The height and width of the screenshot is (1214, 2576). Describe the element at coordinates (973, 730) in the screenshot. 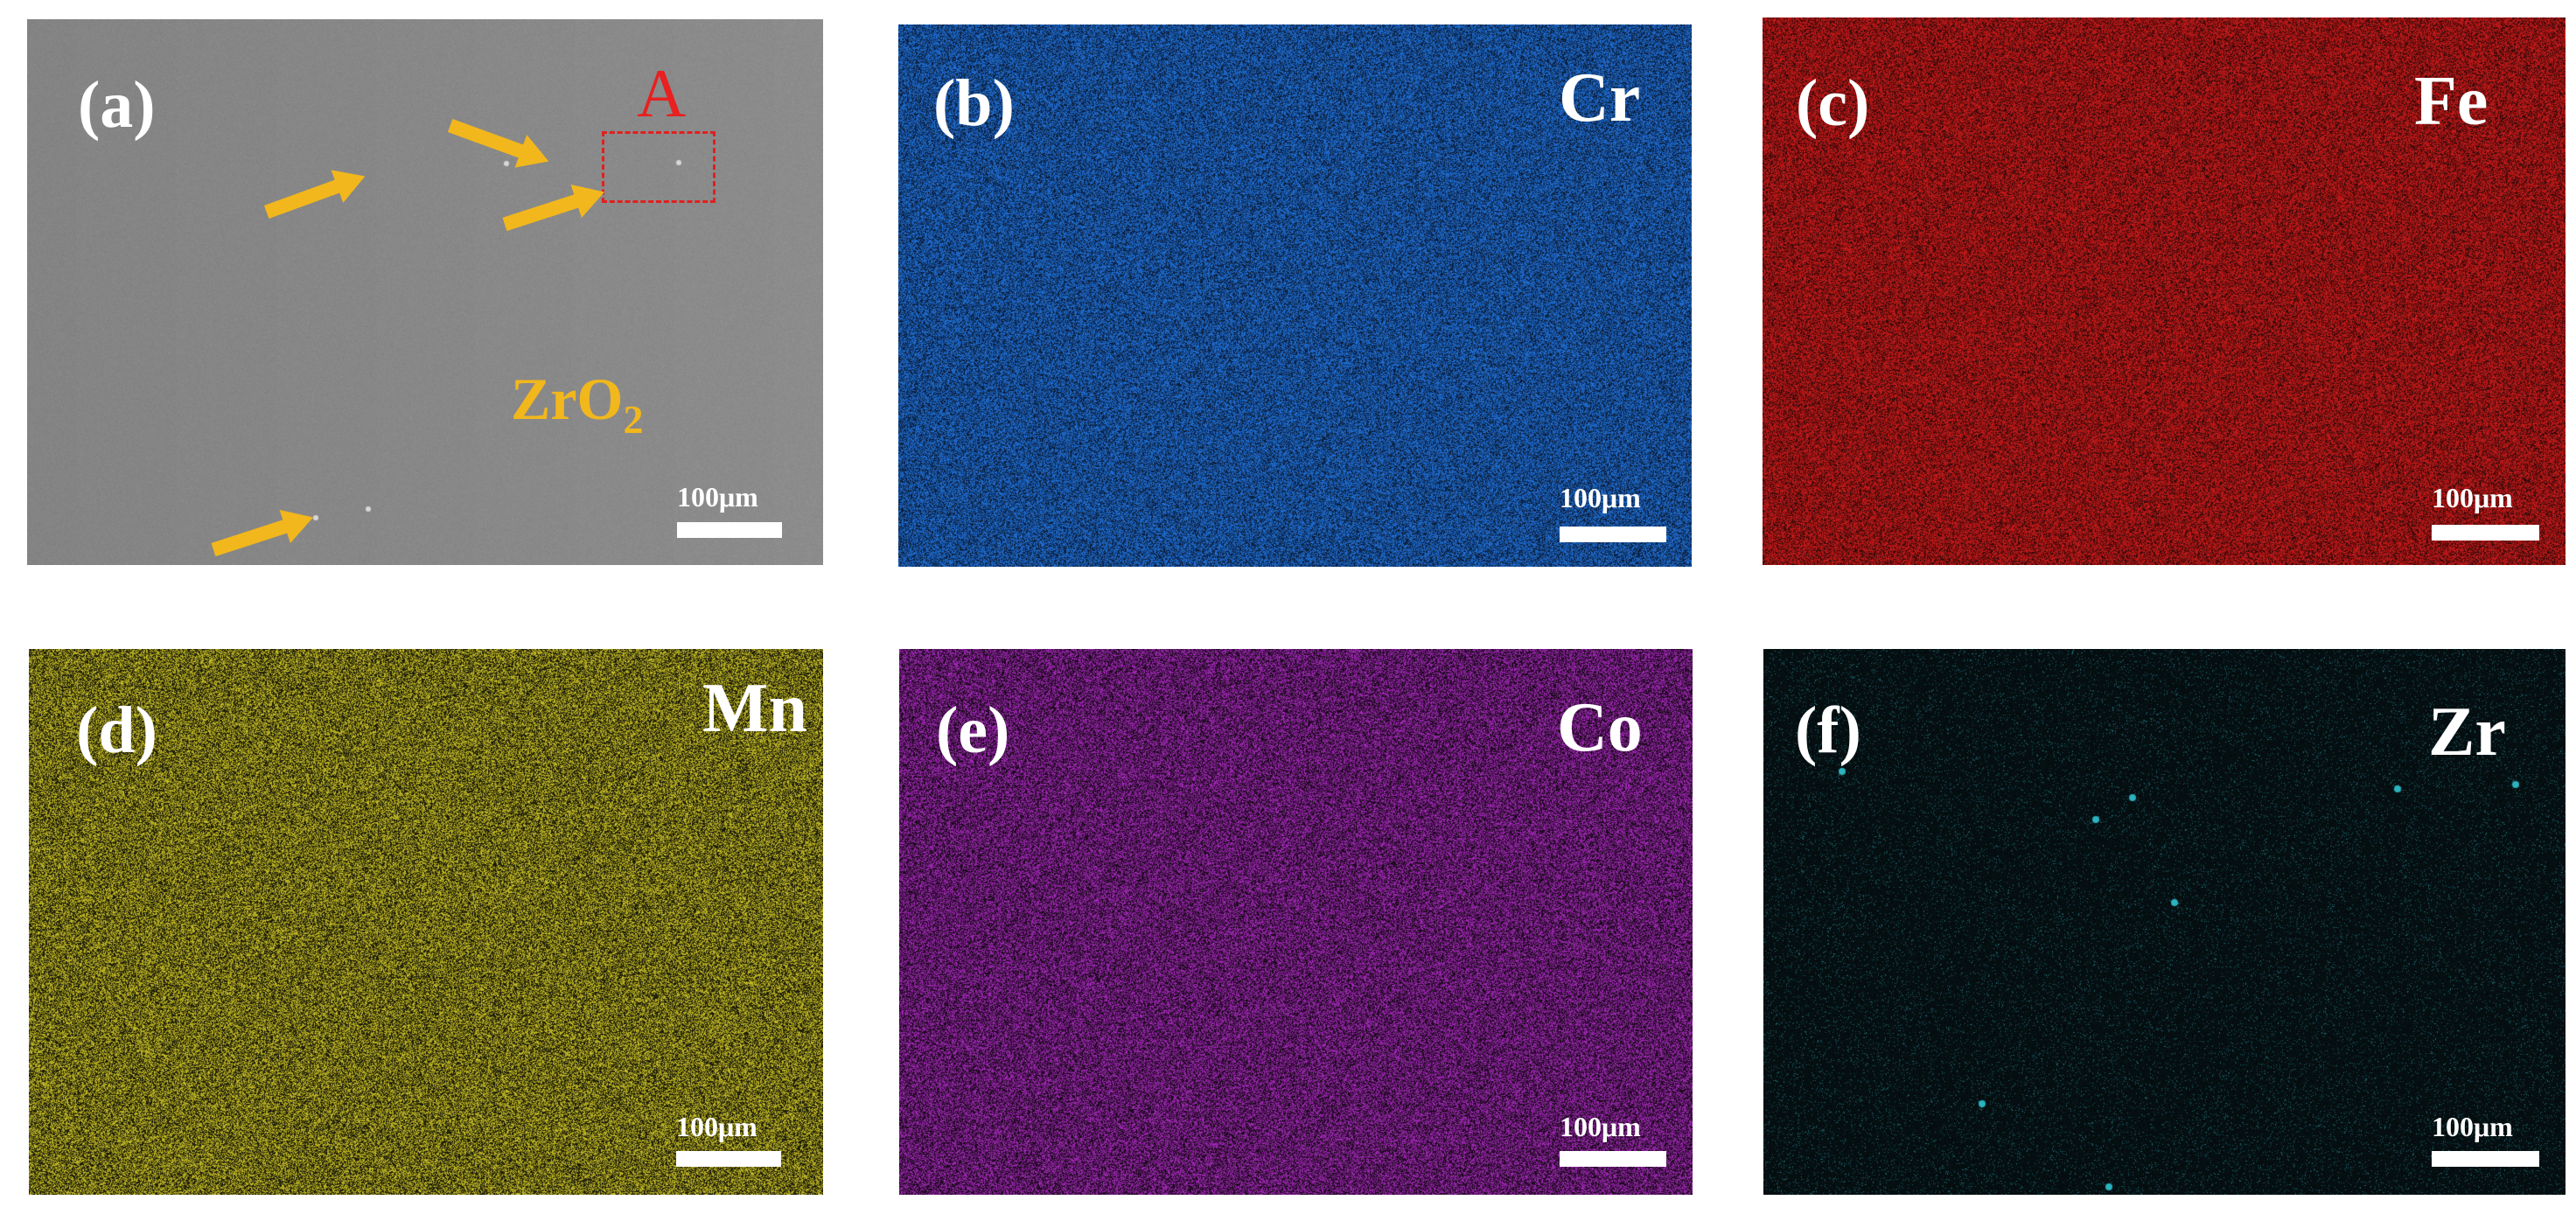

I see `panel-label: (e)` at that location.